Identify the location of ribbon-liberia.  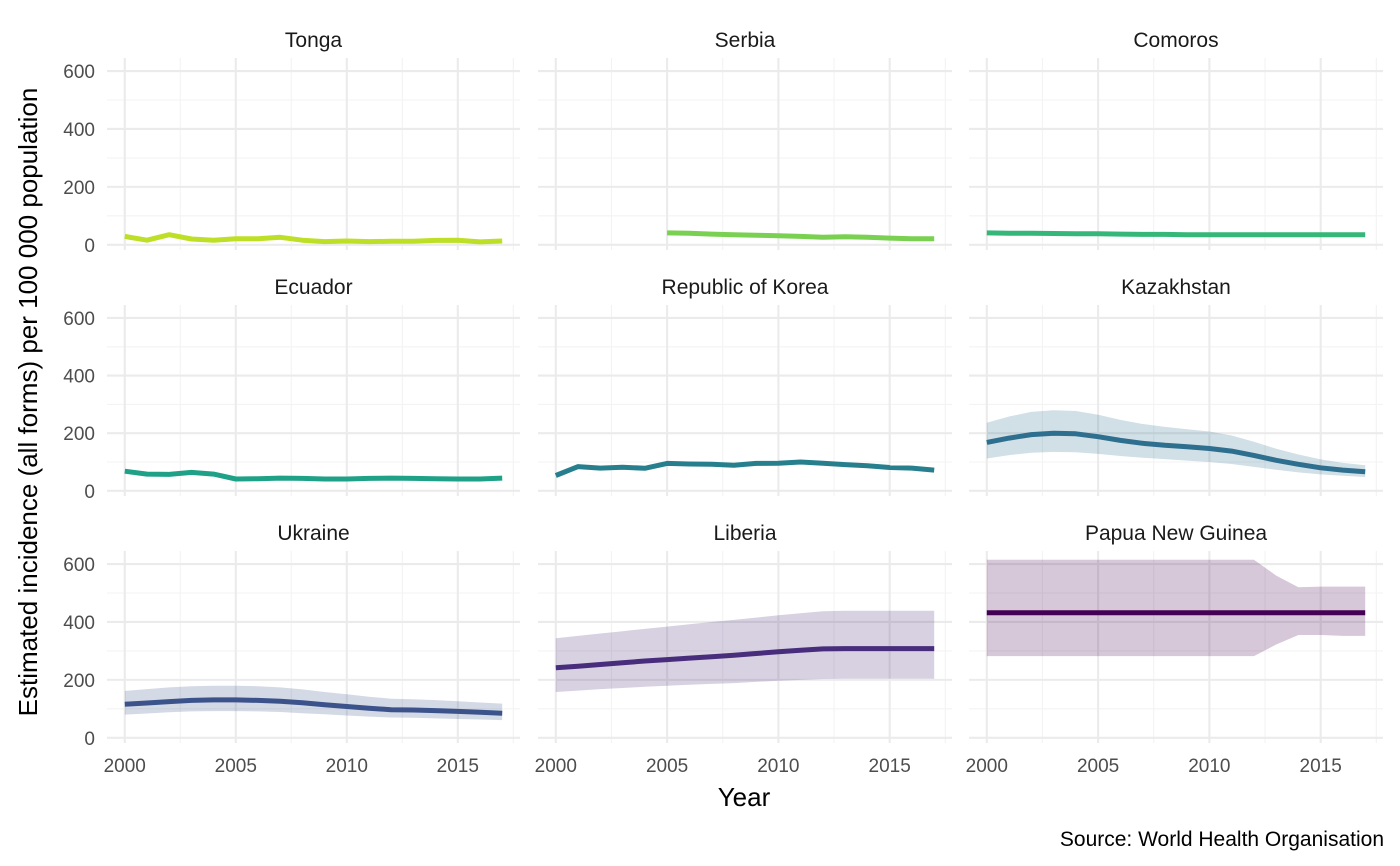
(745, 651).